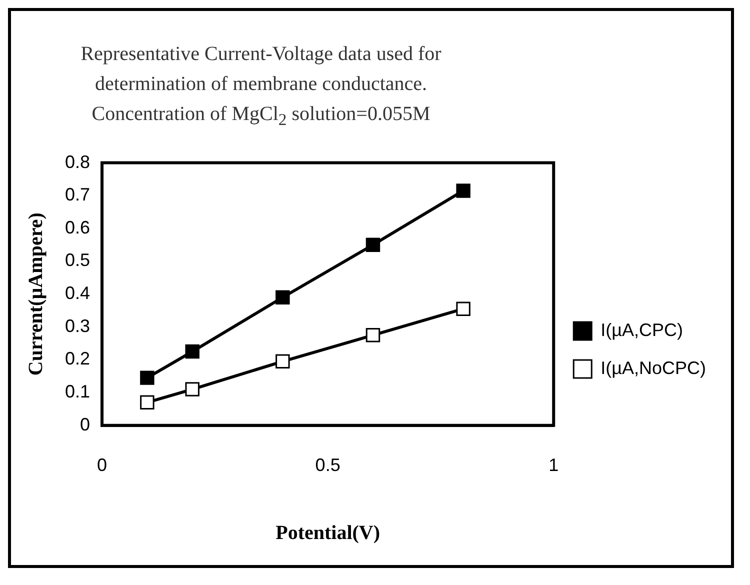 The image size is (750, 585). I want to click on y-tick-label: 0.1, so click(77, 392).